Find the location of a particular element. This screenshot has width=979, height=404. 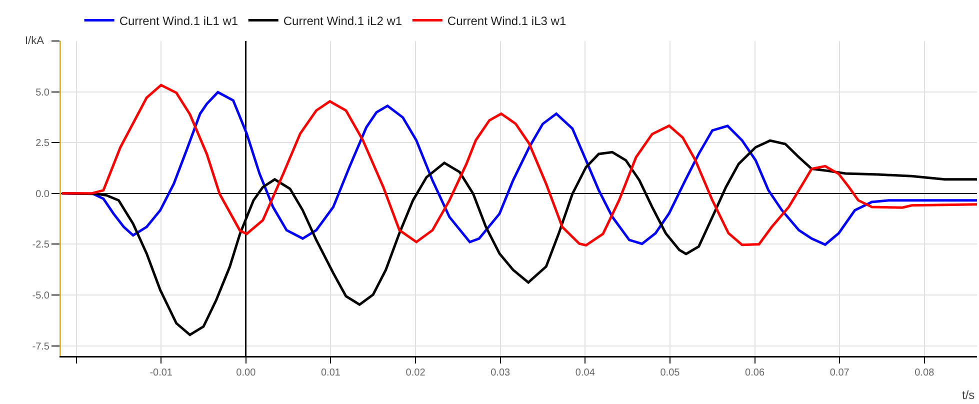

legend-label: Current Wind.1 iL3 w1 is located at coordinates (506, 21).